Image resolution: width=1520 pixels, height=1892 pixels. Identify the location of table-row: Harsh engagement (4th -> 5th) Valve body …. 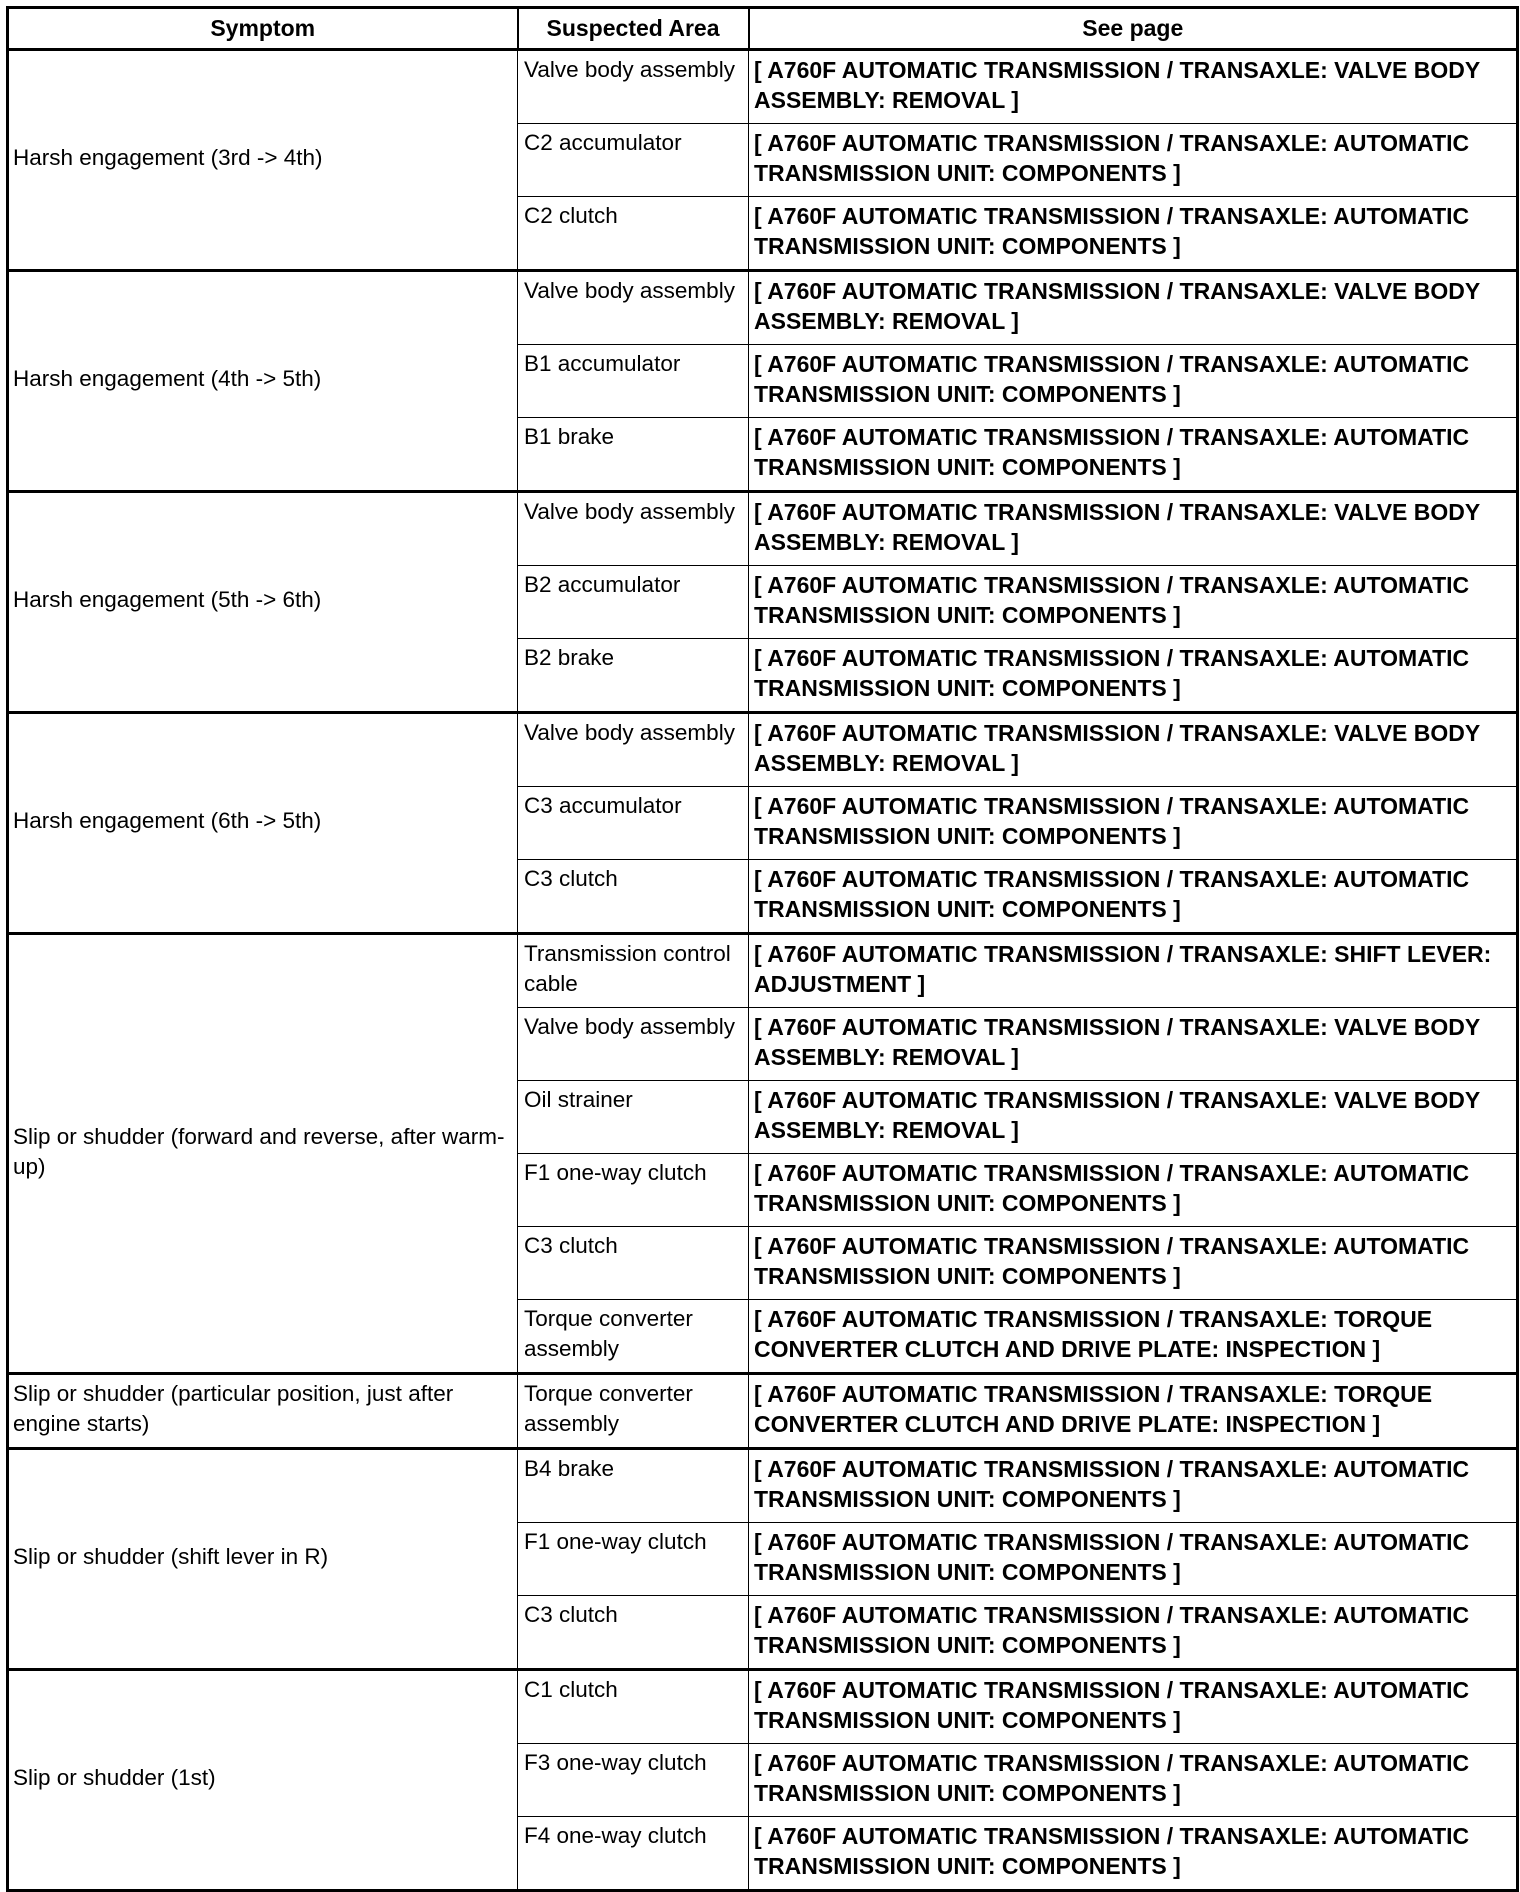
(762, 381).